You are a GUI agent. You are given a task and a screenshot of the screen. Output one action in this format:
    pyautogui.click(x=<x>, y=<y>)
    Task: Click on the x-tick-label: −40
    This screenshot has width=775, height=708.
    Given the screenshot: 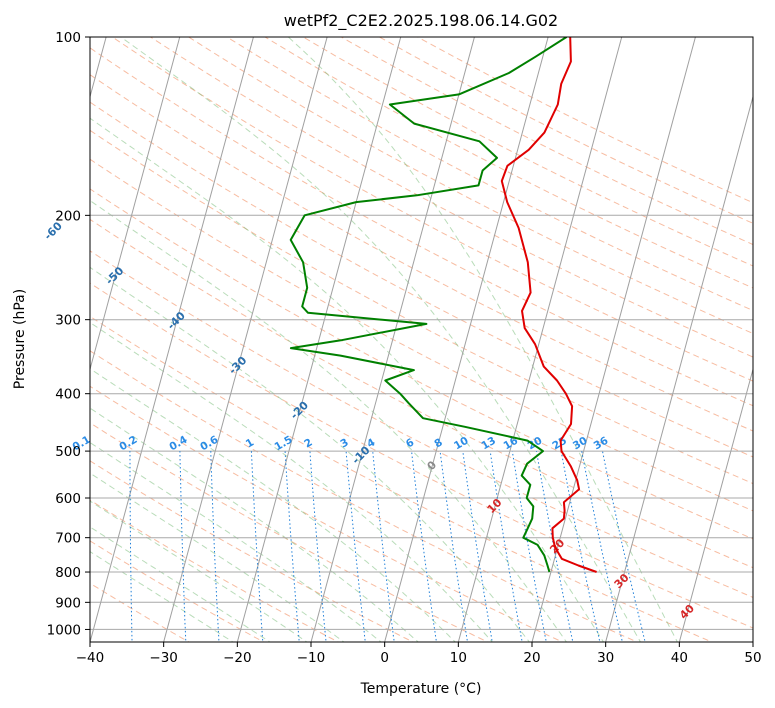 What is the action you would take?
    pyautogui.click(x=90, y=658)
    